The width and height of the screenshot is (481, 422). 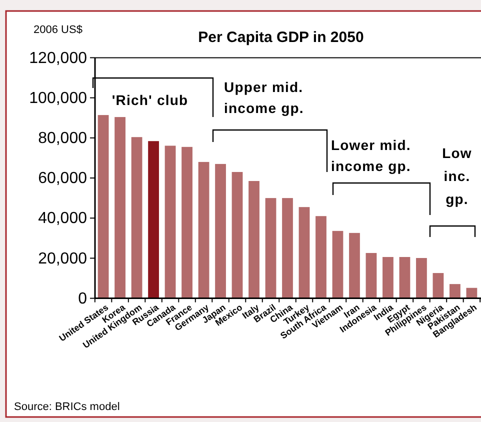 What do you see at coordinates (63, 179) in the screenshot?
I see `y-tick-label: 60,000` at bounding box center [63, 179].